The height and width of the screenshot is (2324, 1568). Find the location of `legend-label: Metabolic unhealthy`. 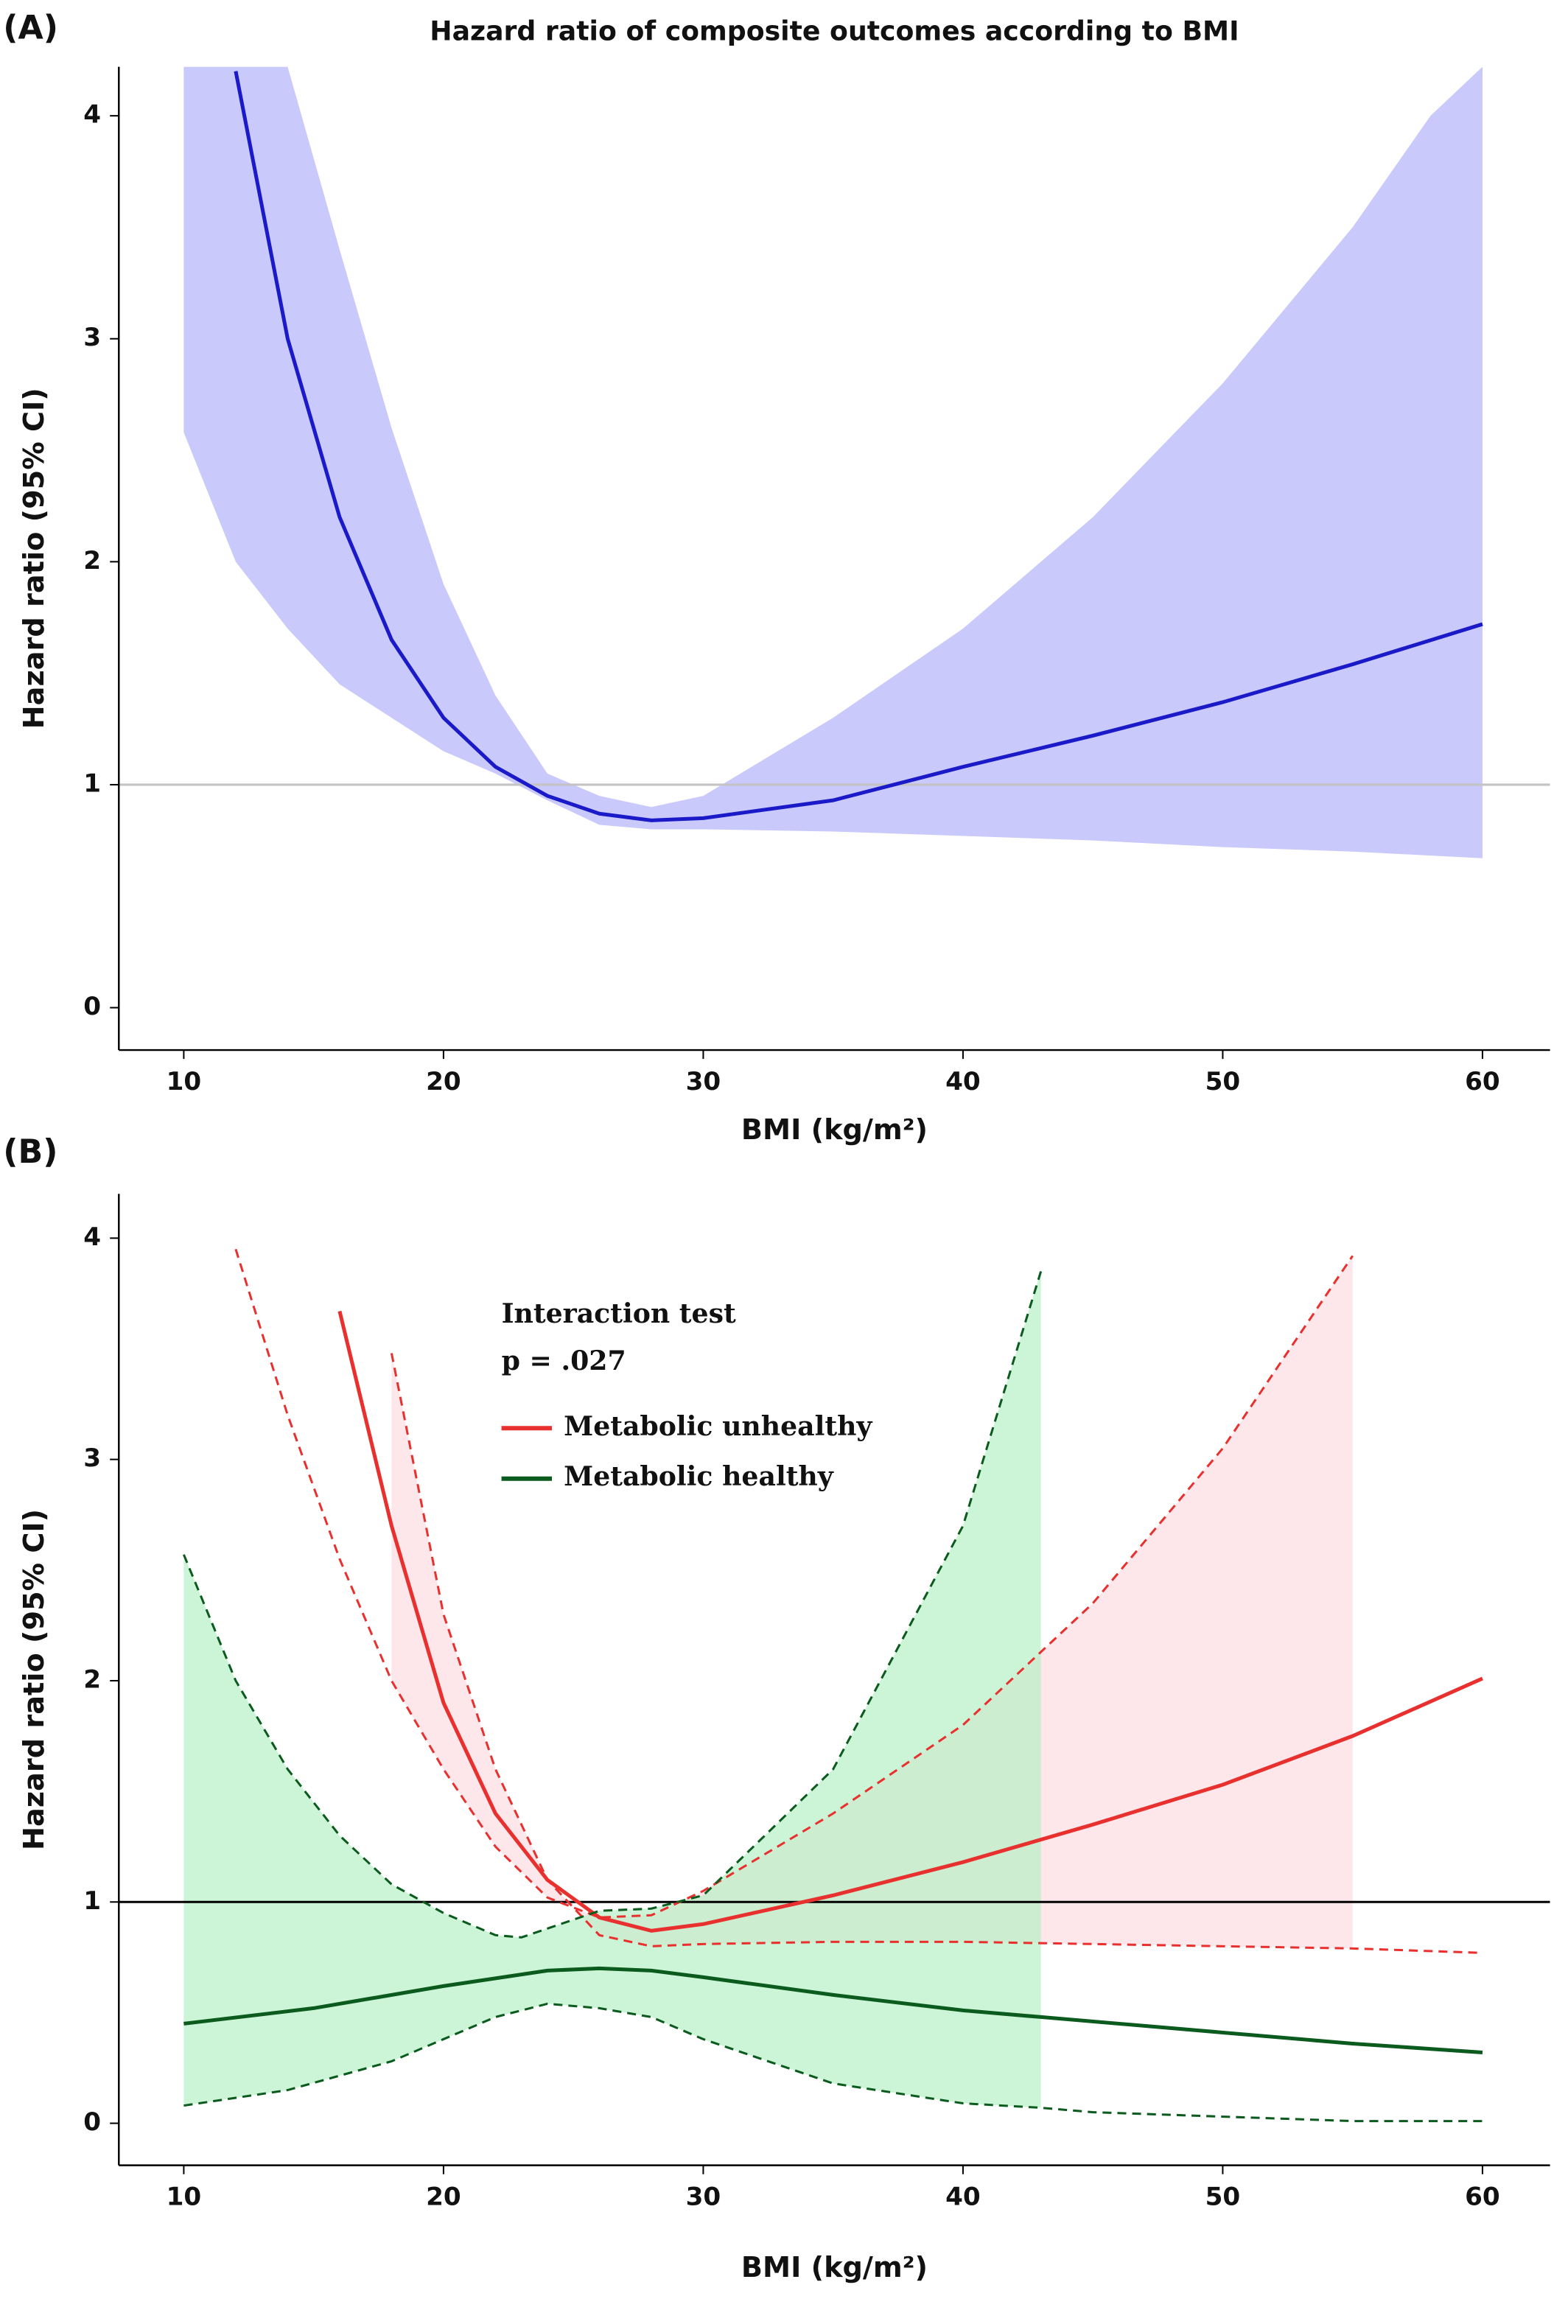

legend-label: Metabolic unhealthy is located at coordinates (718, 1426).